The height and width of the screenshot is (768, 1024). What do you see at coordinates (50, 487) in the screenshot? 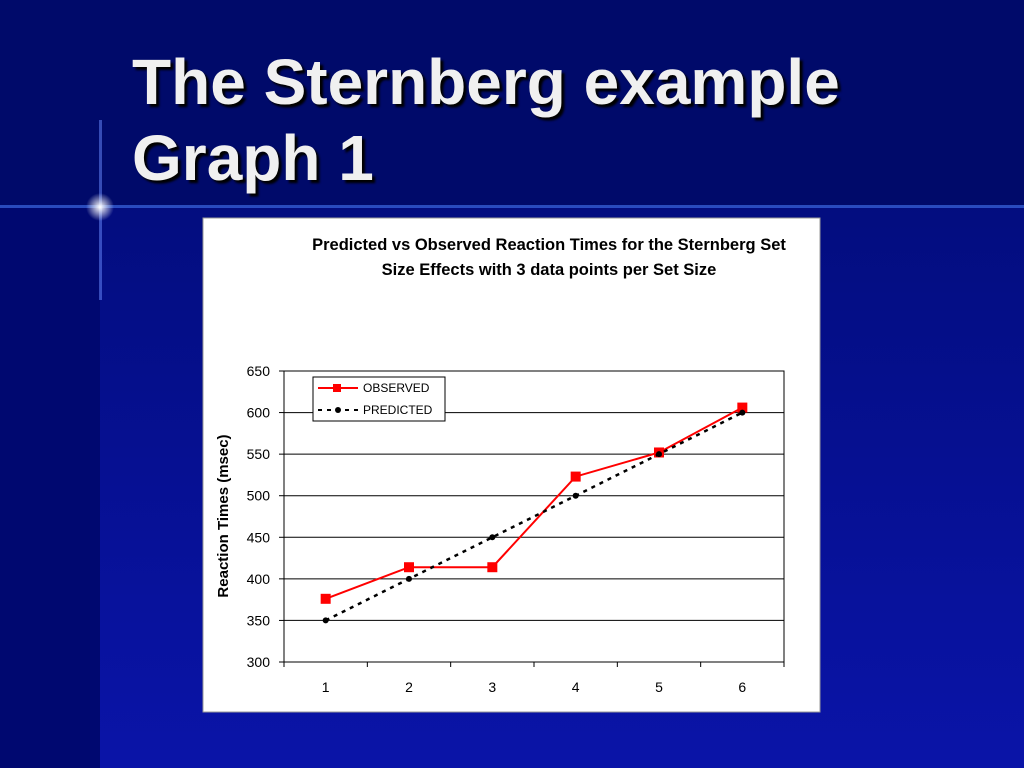
I see `left-band` at bounding box center [50, 487].